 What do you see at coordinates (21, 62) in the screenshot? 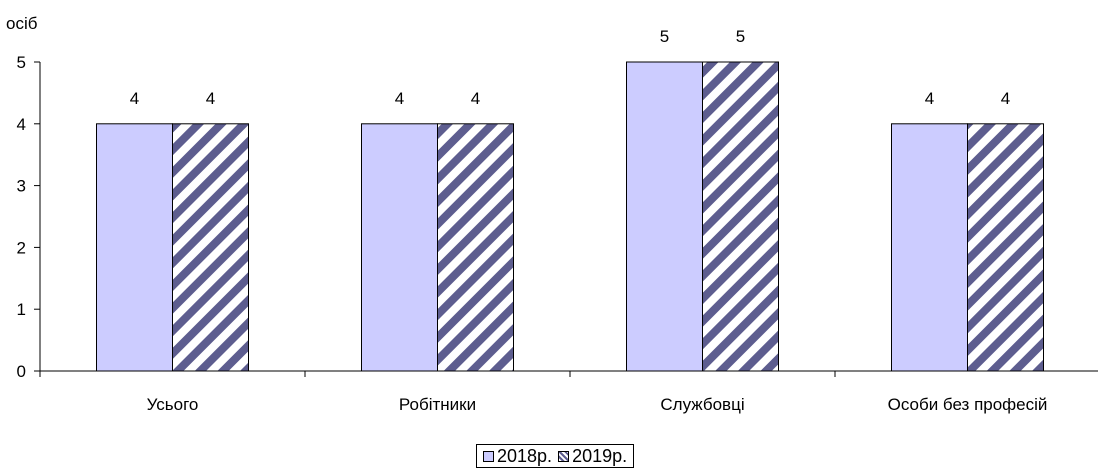
I see `y-tick-label: 5` at bounding box center [21, 62].